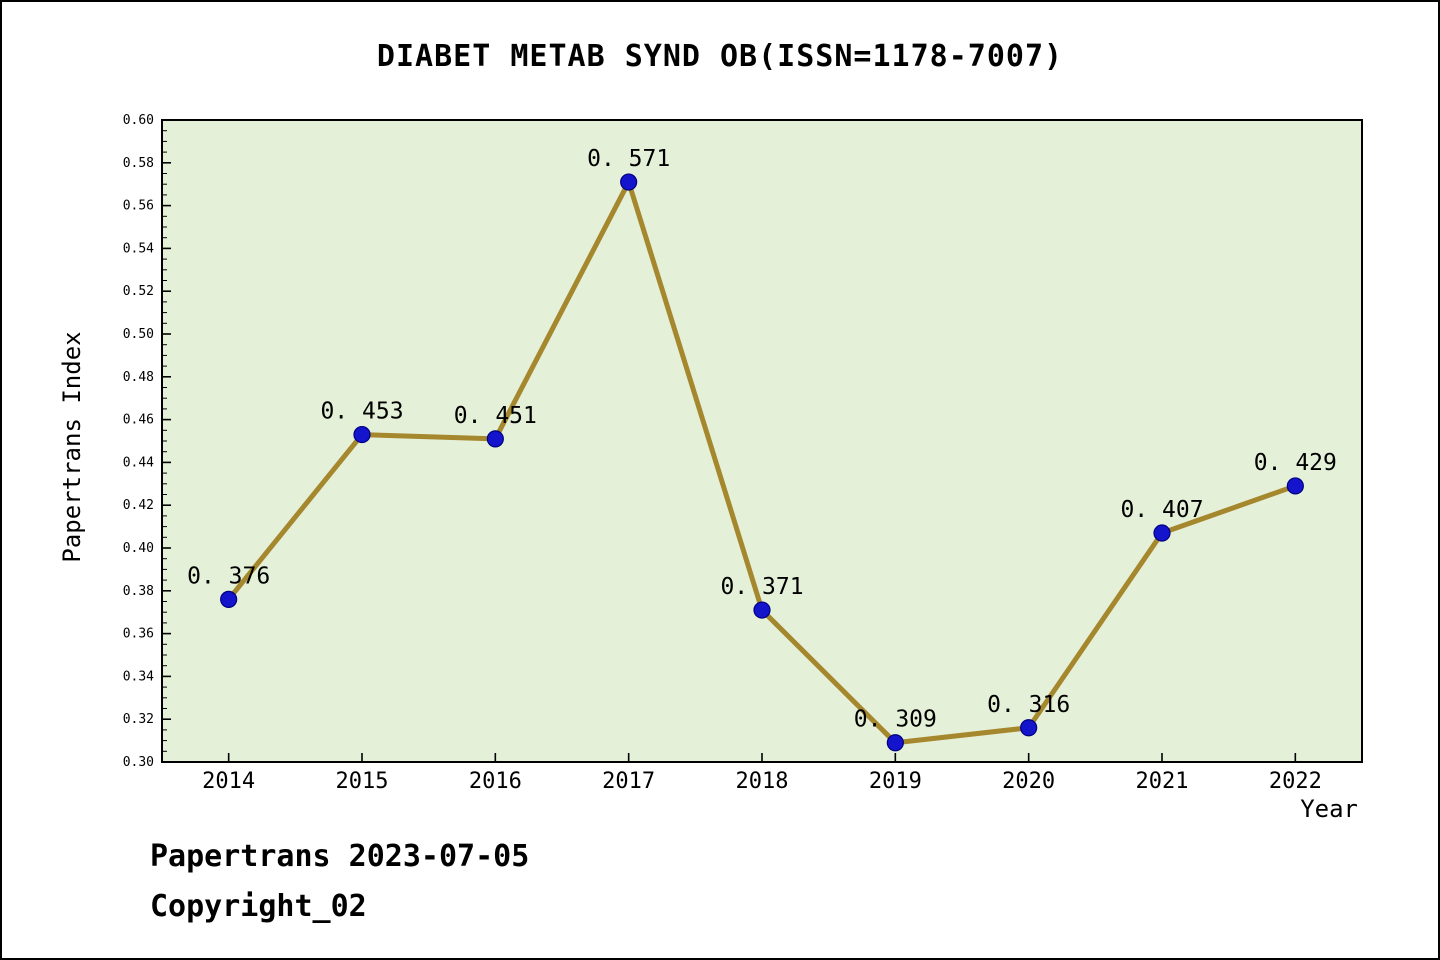  I want to click on x-tick-label: 2018, so click(762, 781).